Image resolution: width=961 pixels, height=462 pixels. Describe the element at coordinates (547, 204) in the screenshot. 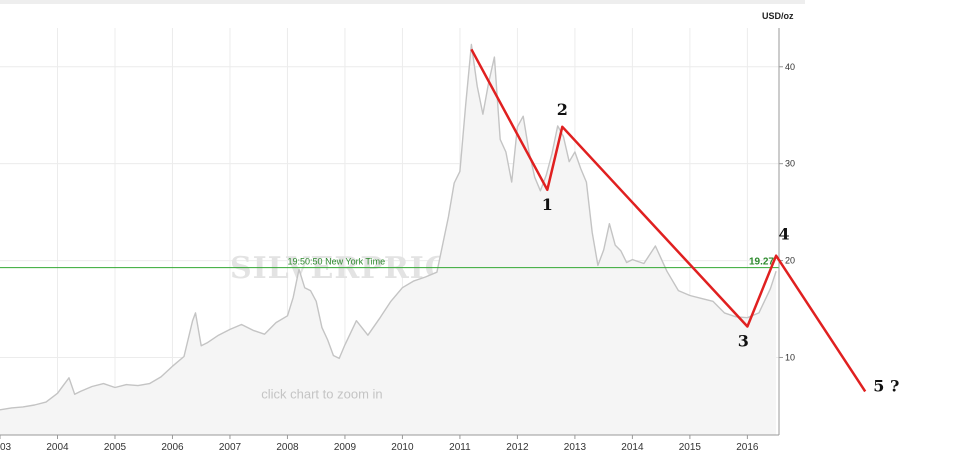

I see `wave-label-1: 1` at that location.